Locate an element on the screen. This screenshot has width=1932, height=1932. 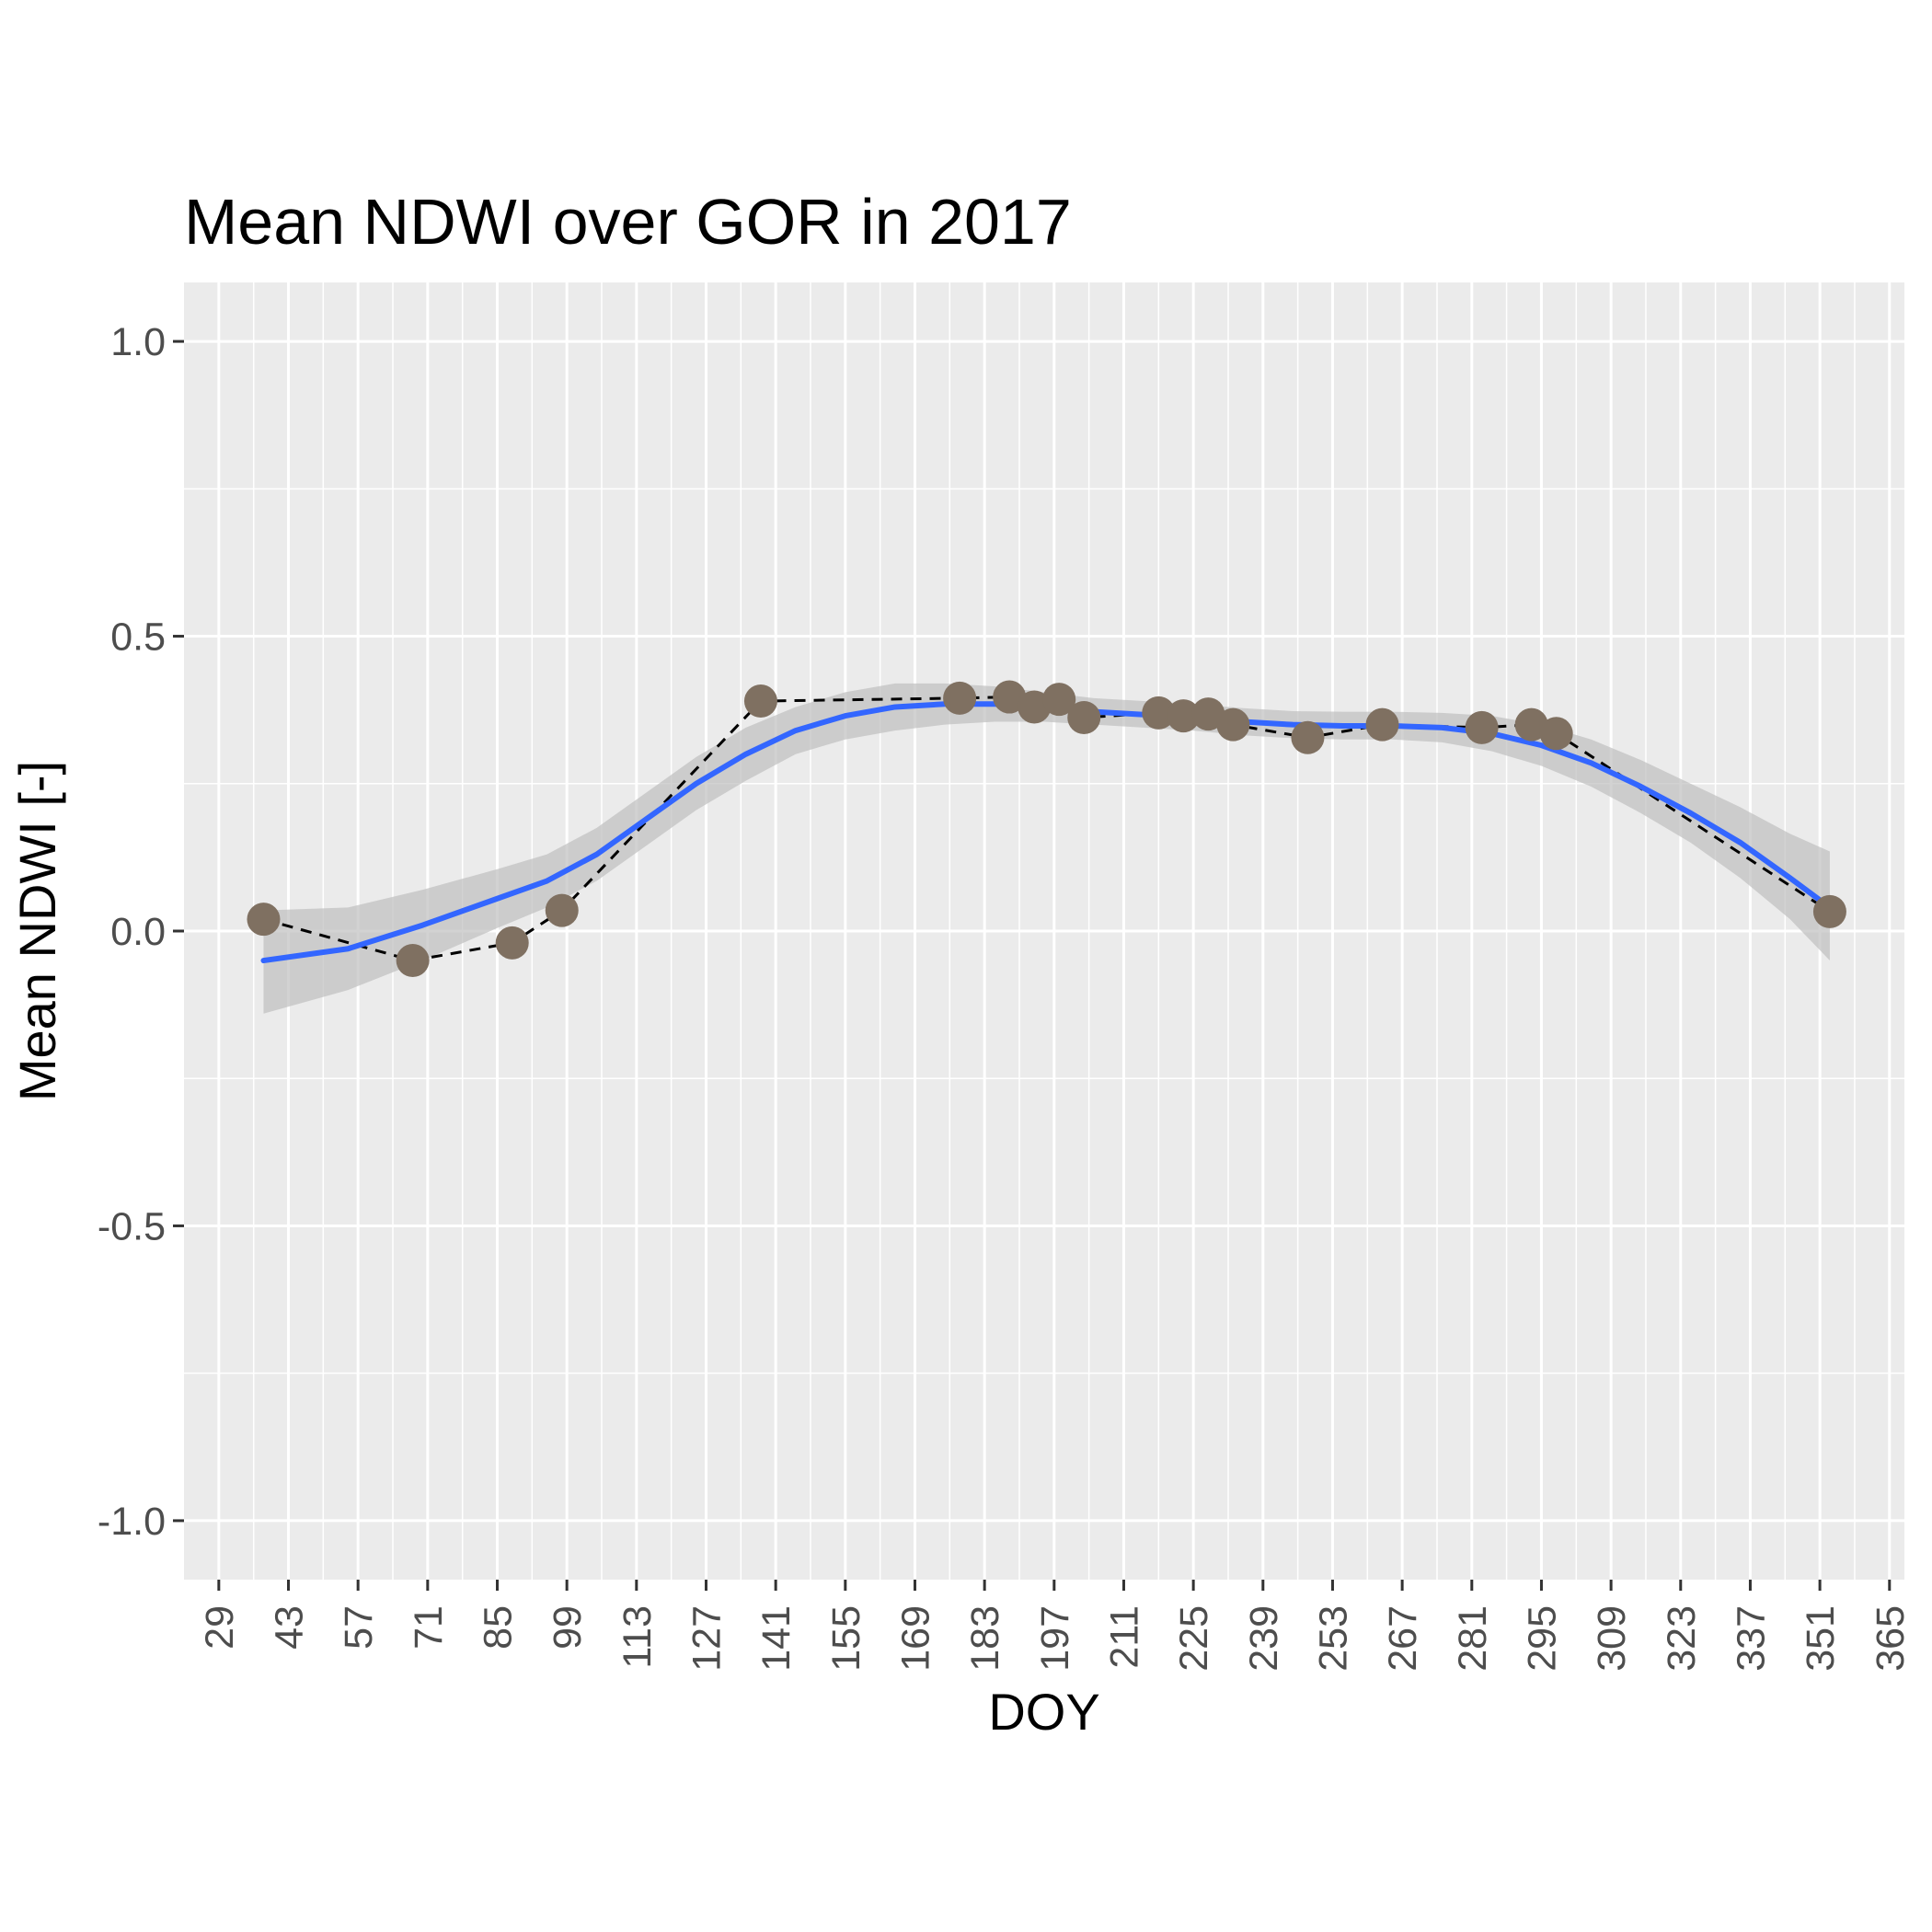
x-tick-label: 267 is located at coordinates (1403, 1638).